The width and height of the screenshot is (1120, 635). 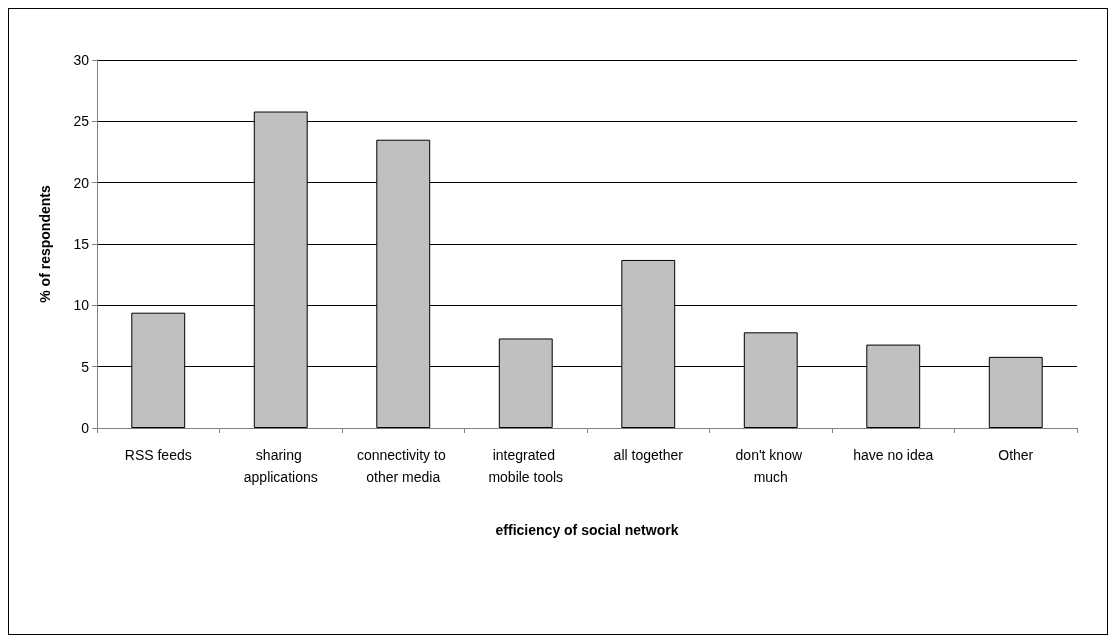 I want to click on y-tick-label: 25, so click(x=81, y=121).